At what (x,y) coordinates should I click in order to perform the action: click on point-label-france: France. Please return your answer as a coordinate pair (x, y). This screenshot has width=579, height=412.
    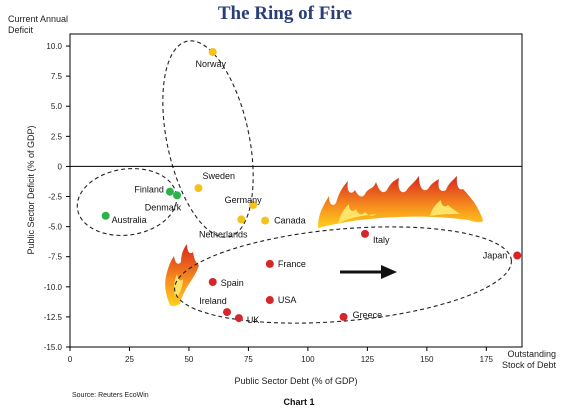
    Looking at the image, I should click on (292, 264).